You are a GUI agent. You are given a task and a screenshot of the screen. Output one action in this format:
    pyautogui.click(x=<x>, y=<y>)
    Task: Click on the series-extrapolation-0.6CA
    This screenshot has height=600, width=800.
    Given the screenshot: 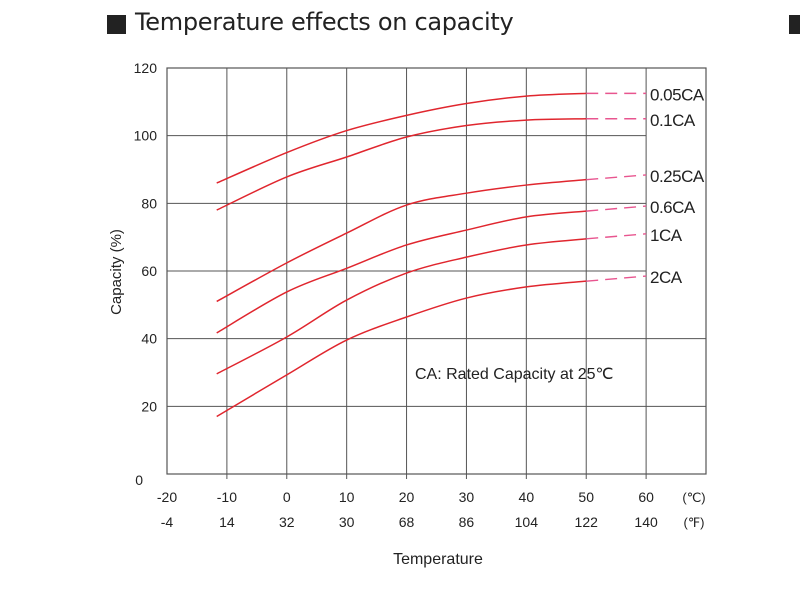 What is the action you would take?
    pyautogui.click(x=616, y=208)
    